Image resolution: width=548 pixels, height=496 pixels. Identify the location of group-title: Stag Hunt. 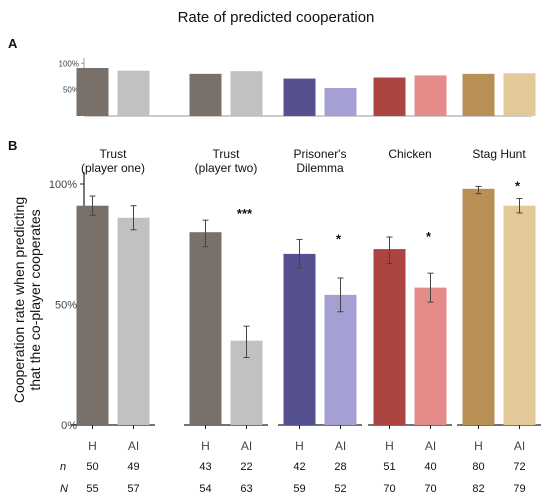
(499, 154).